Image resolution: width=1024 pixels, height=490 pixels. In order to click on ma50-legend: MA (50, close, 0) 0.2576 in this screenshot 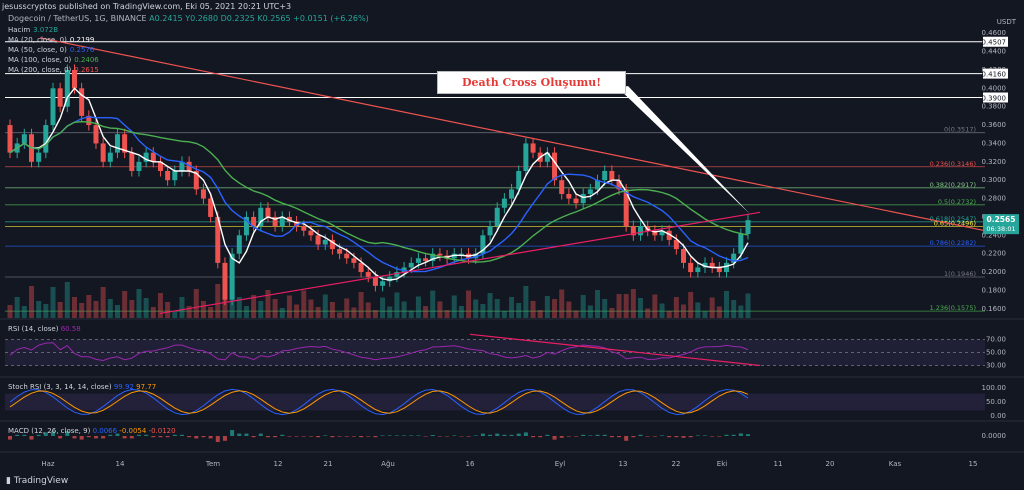, I will do `click(51, 50)`.